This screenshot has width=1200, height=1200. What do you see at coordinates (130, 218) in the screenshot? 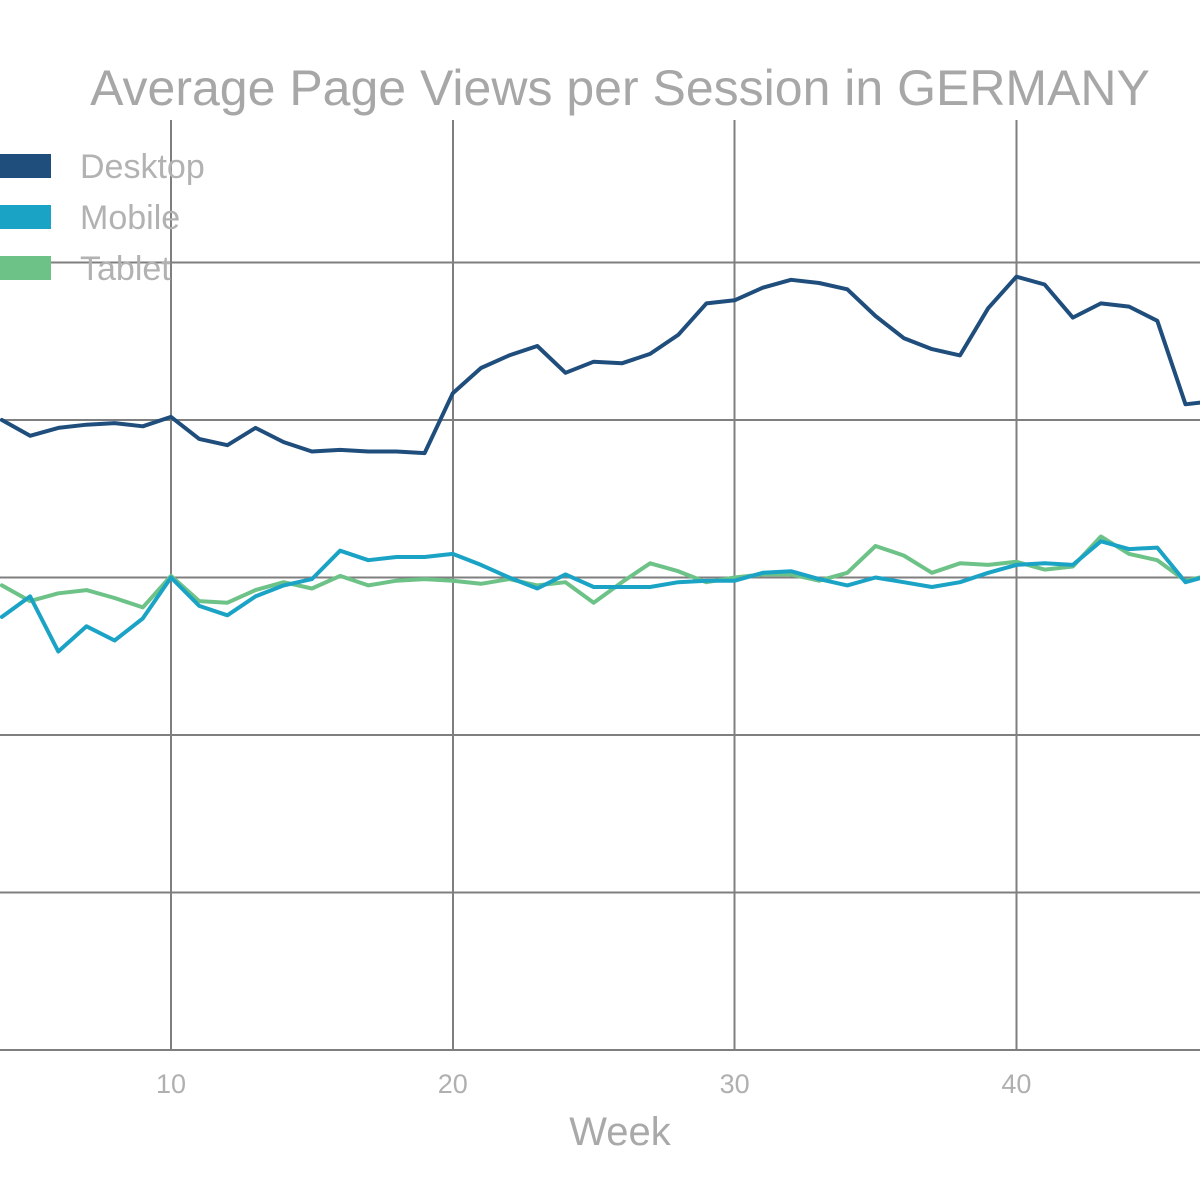
I see `legend-label-mobile: Mobile` at bounding box center [130, 218].